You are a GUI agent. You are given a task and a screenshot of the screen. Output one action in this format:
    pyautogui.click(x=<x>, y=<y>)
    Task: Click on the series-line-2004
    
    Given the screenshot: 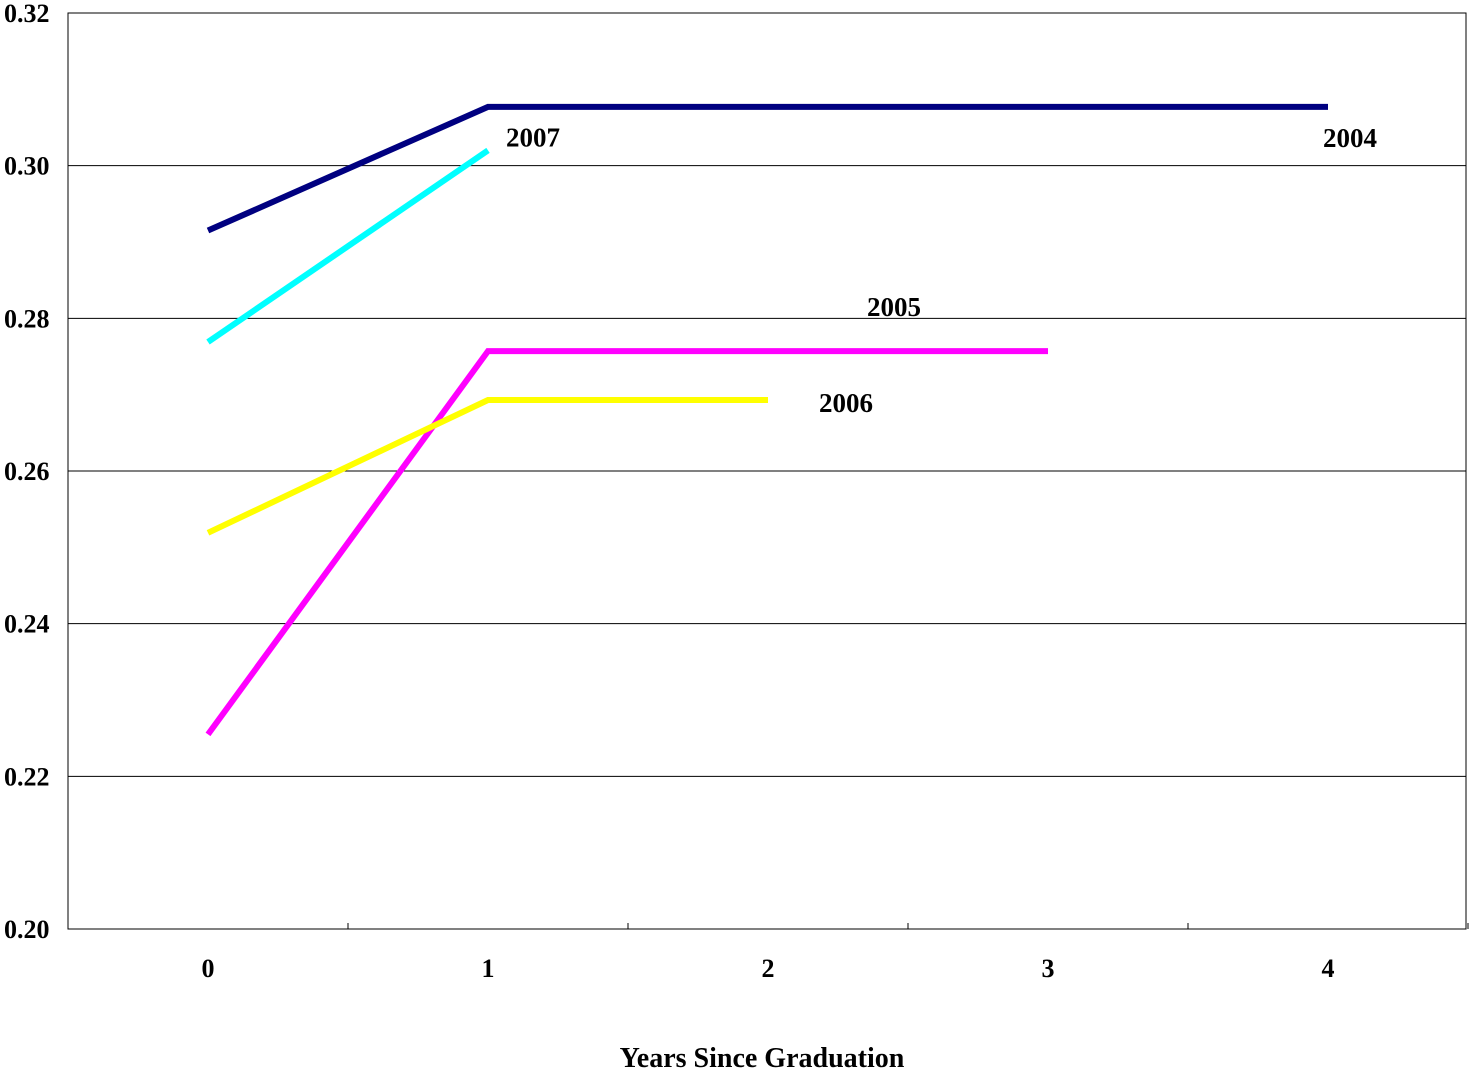 What is the action you would take?
    pyautogui.click(x=767, y=168)
    